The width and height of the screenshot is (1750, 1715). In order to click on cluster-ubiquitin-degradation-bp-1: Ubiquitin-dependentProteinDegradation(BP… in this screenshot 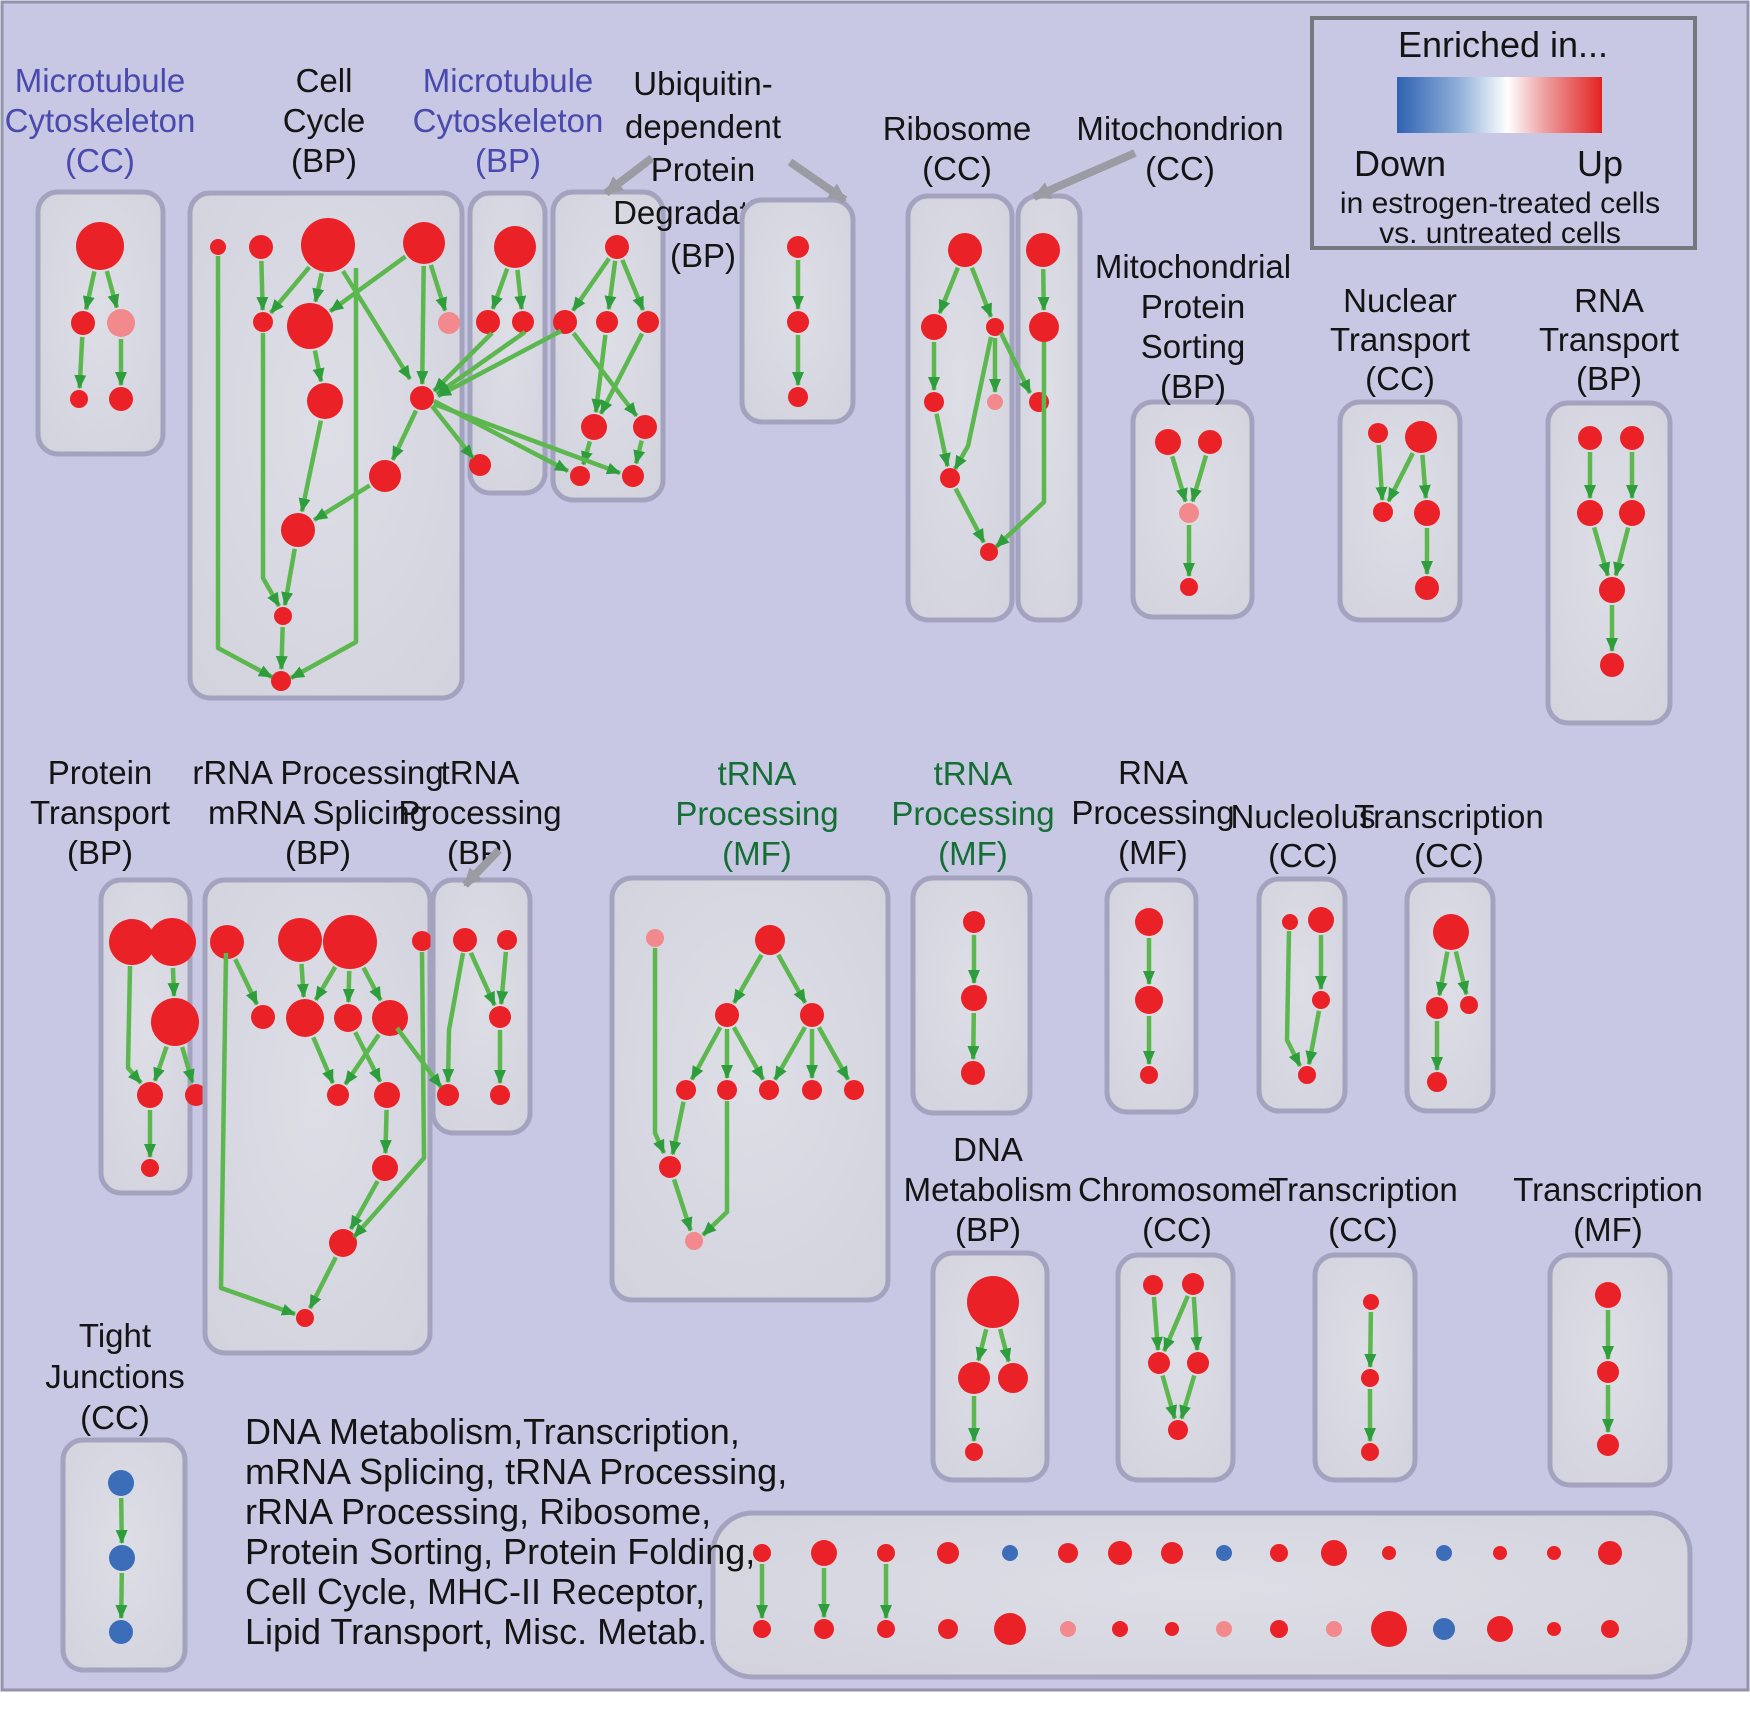, I will do `click(671, 284)`.